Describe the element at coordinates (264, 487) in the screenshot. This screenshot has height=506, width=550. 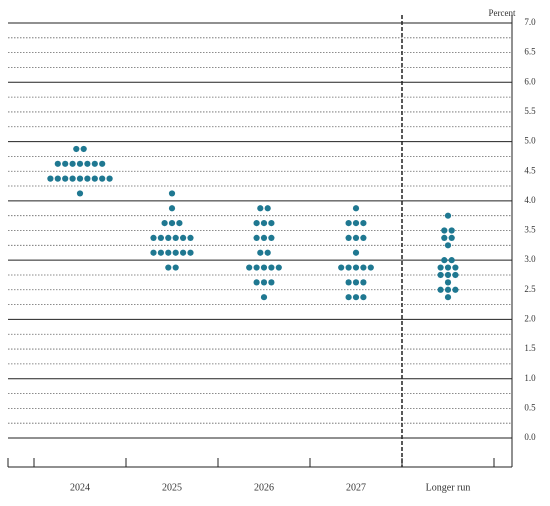
I see `x-tick-label: 2026` at that location.